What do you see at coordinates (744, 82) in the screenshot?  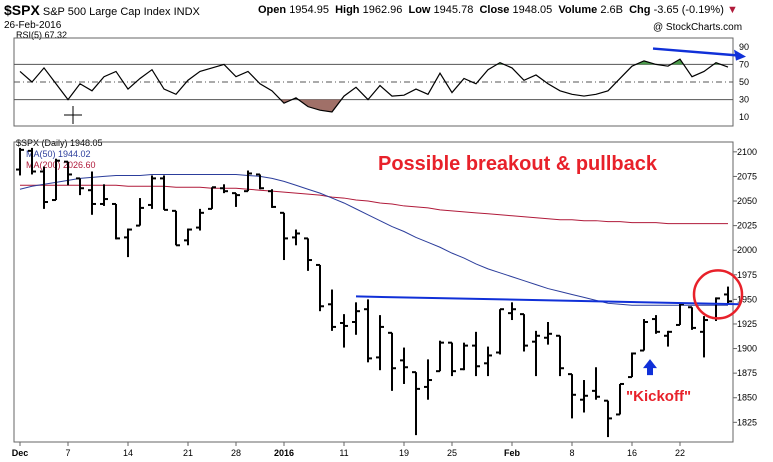 I see `rsi-tick-label: 50` at bounding box center [744, 82].